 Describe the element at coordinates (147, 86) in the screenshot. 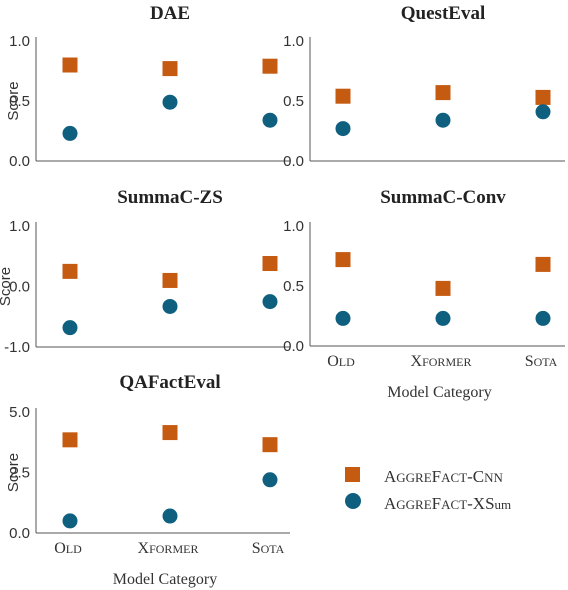

I see `subplot: DAE 0.0 0.5 1.0 Score` at that location.